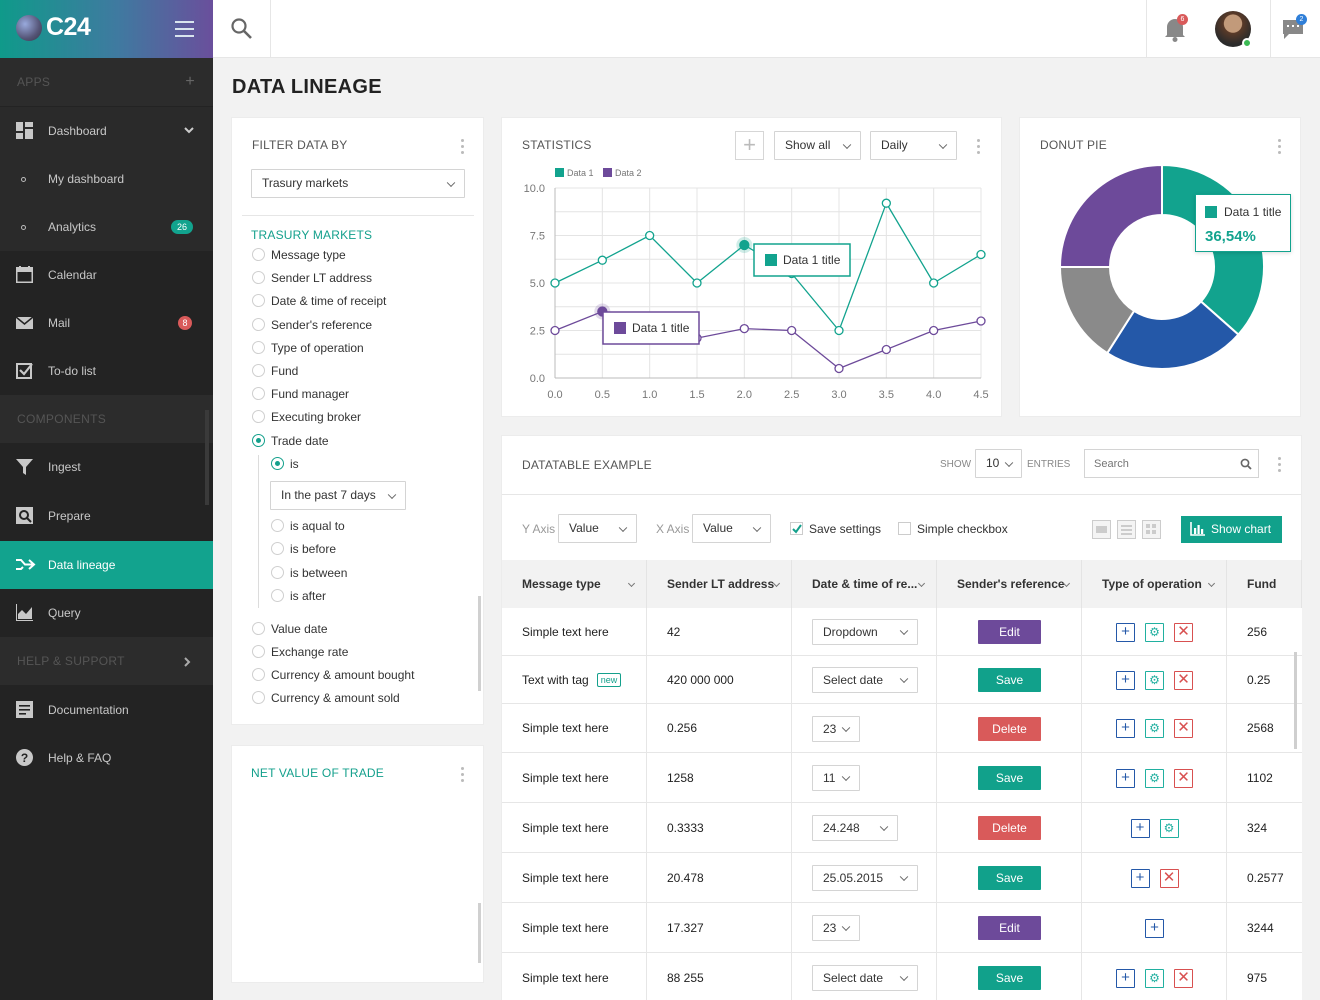 The width and height of the screenshot is (1320, 1000). What do you see at coordinates (998, 463) in the screenshot?
I see `entries-select: 10` at bounding box center [998, 463].